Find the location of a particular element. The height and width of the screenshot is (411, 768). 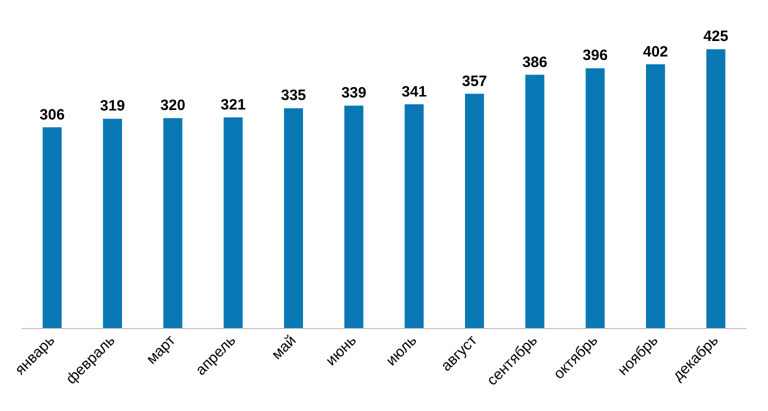

data-label: 386 is located at coordinates (535, 62).